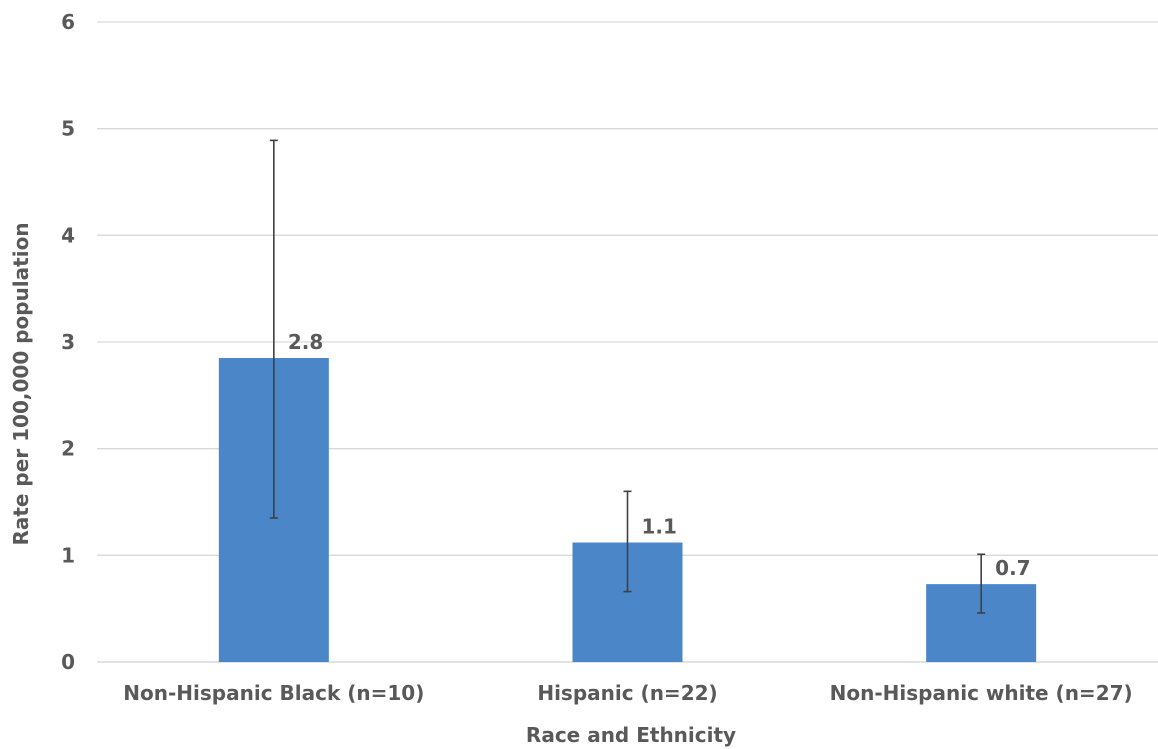  I want to click on y-tick-label: 3, so click(68, 342).